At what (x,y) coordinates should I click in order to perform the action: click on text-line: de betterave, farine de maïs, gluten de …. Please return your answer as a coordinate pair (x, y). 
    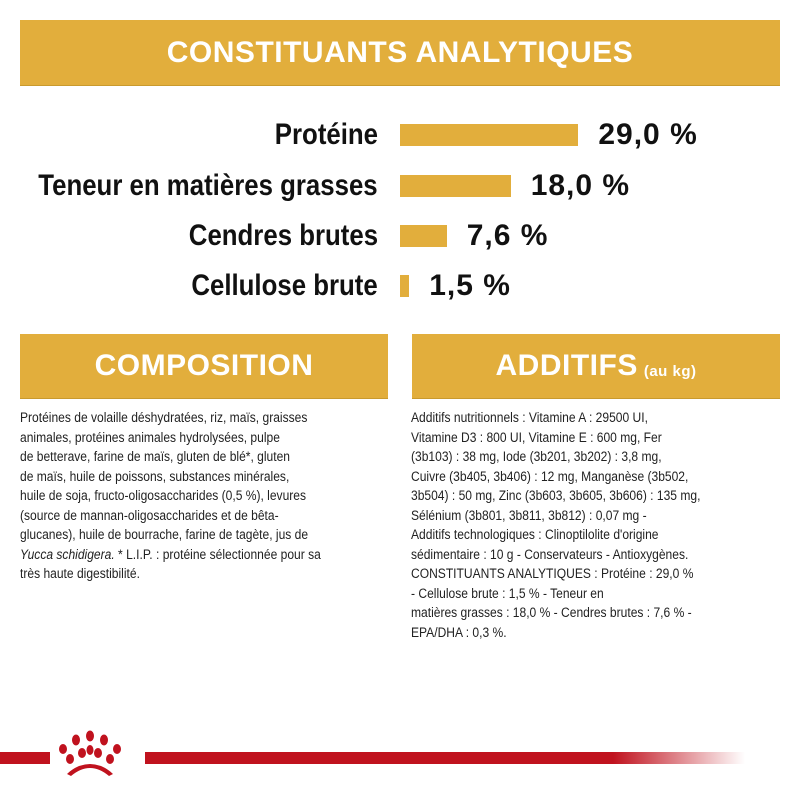
    Looking at the image, I should click on (155, 456).